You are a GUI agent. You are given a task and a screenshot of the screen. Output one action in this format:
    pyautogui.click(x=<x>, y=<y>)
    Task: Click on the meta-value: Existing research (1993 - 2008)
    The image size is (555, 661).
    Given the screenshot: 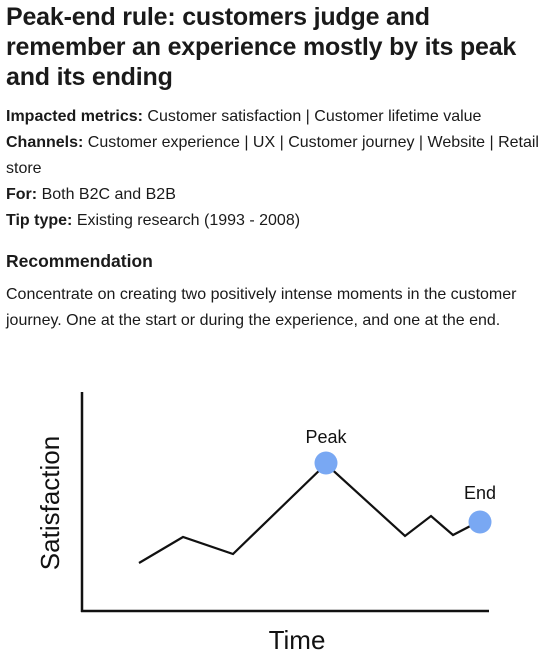 What is the action you would take?
    pyautogui.click(x=188, y=220)
    